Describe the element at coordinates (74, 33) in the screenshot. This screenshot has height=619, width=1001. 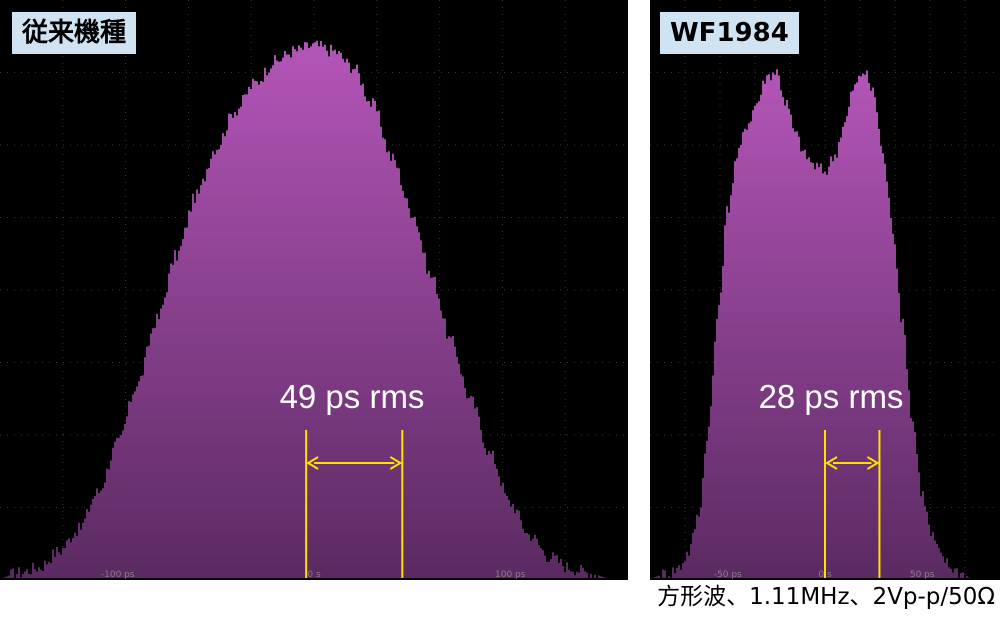
I see `panel-label-conventional: 従来機種` at that location.